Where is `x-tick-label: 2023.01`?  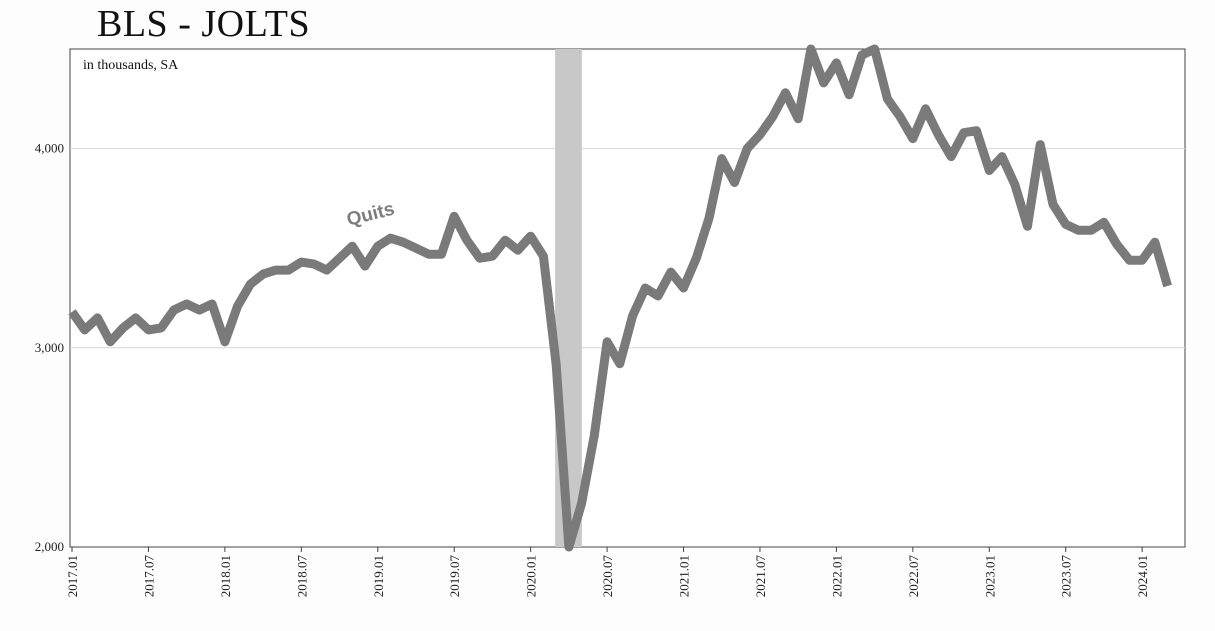
x-tick-label: 2023.01 is located at coordinates (989, 576).